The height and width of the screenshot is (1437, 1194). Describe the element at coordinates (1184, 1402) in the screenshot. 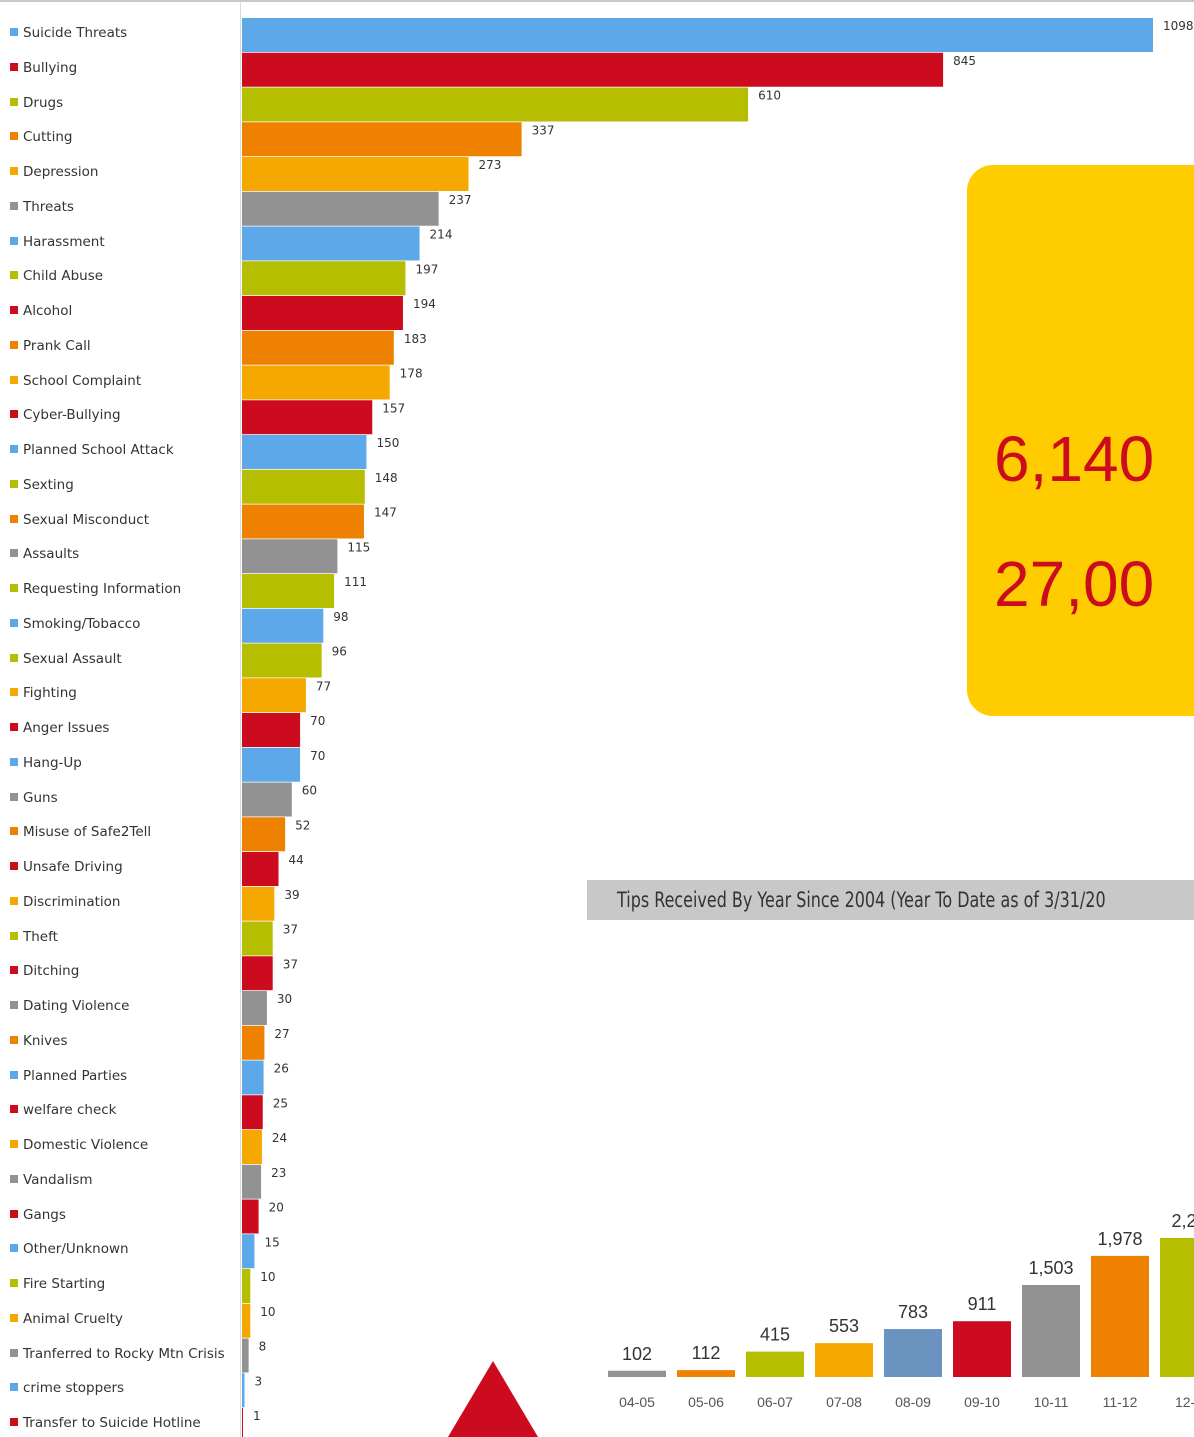

I see `year-category-label-8: 12-1` at that location.